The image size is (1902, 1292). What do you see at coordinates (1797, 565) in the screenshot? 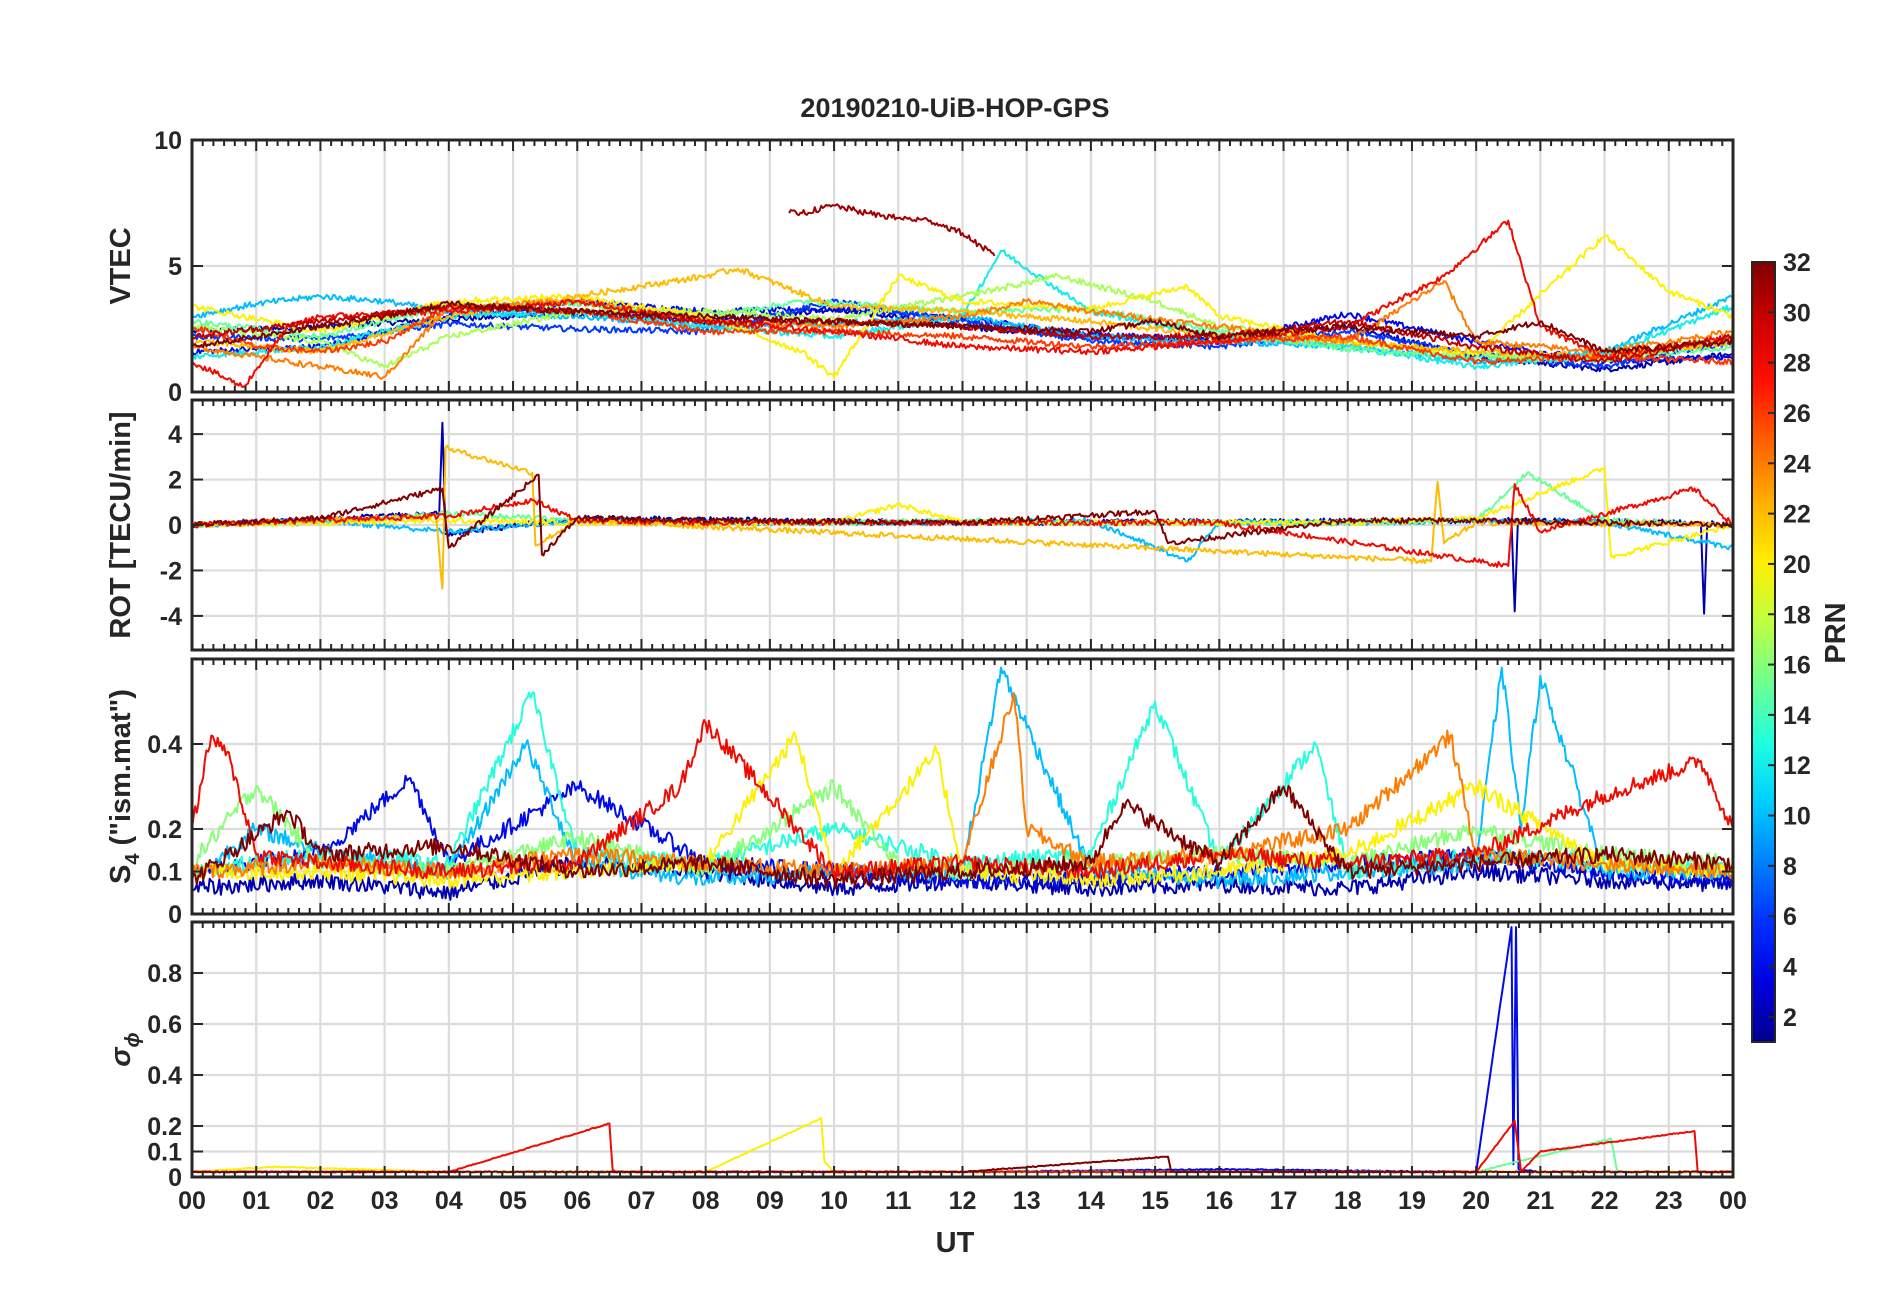
I see `colorbar-tick-label: 20` at bounding box center [1797, 565].